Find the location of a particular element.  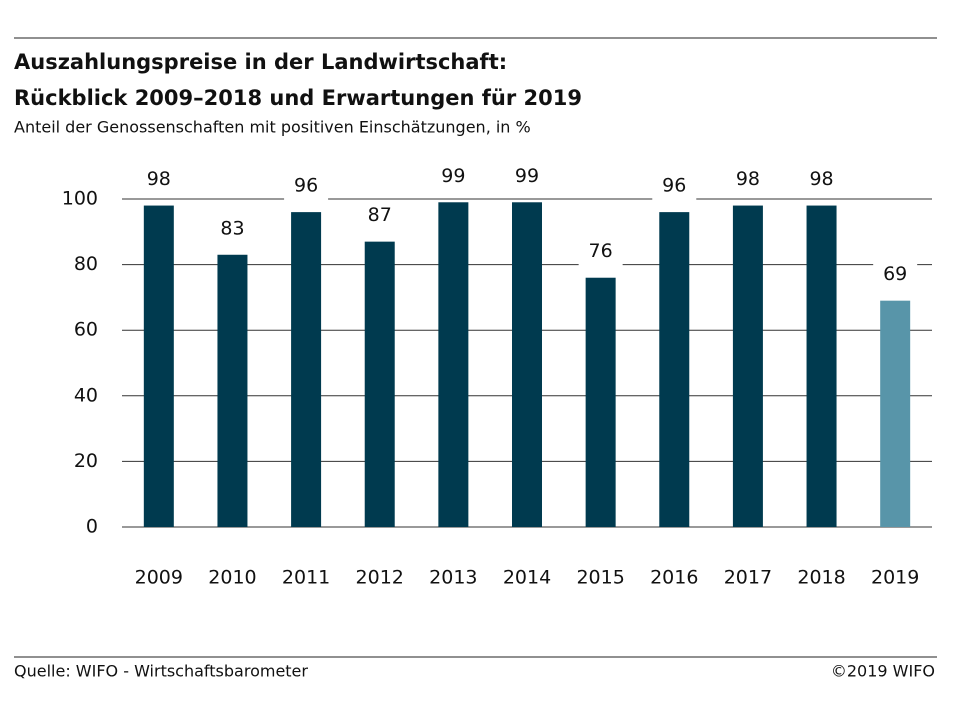

source: Quelle: WIFO - Wirtschaftsbarometer is located at coordinates (161, 671).